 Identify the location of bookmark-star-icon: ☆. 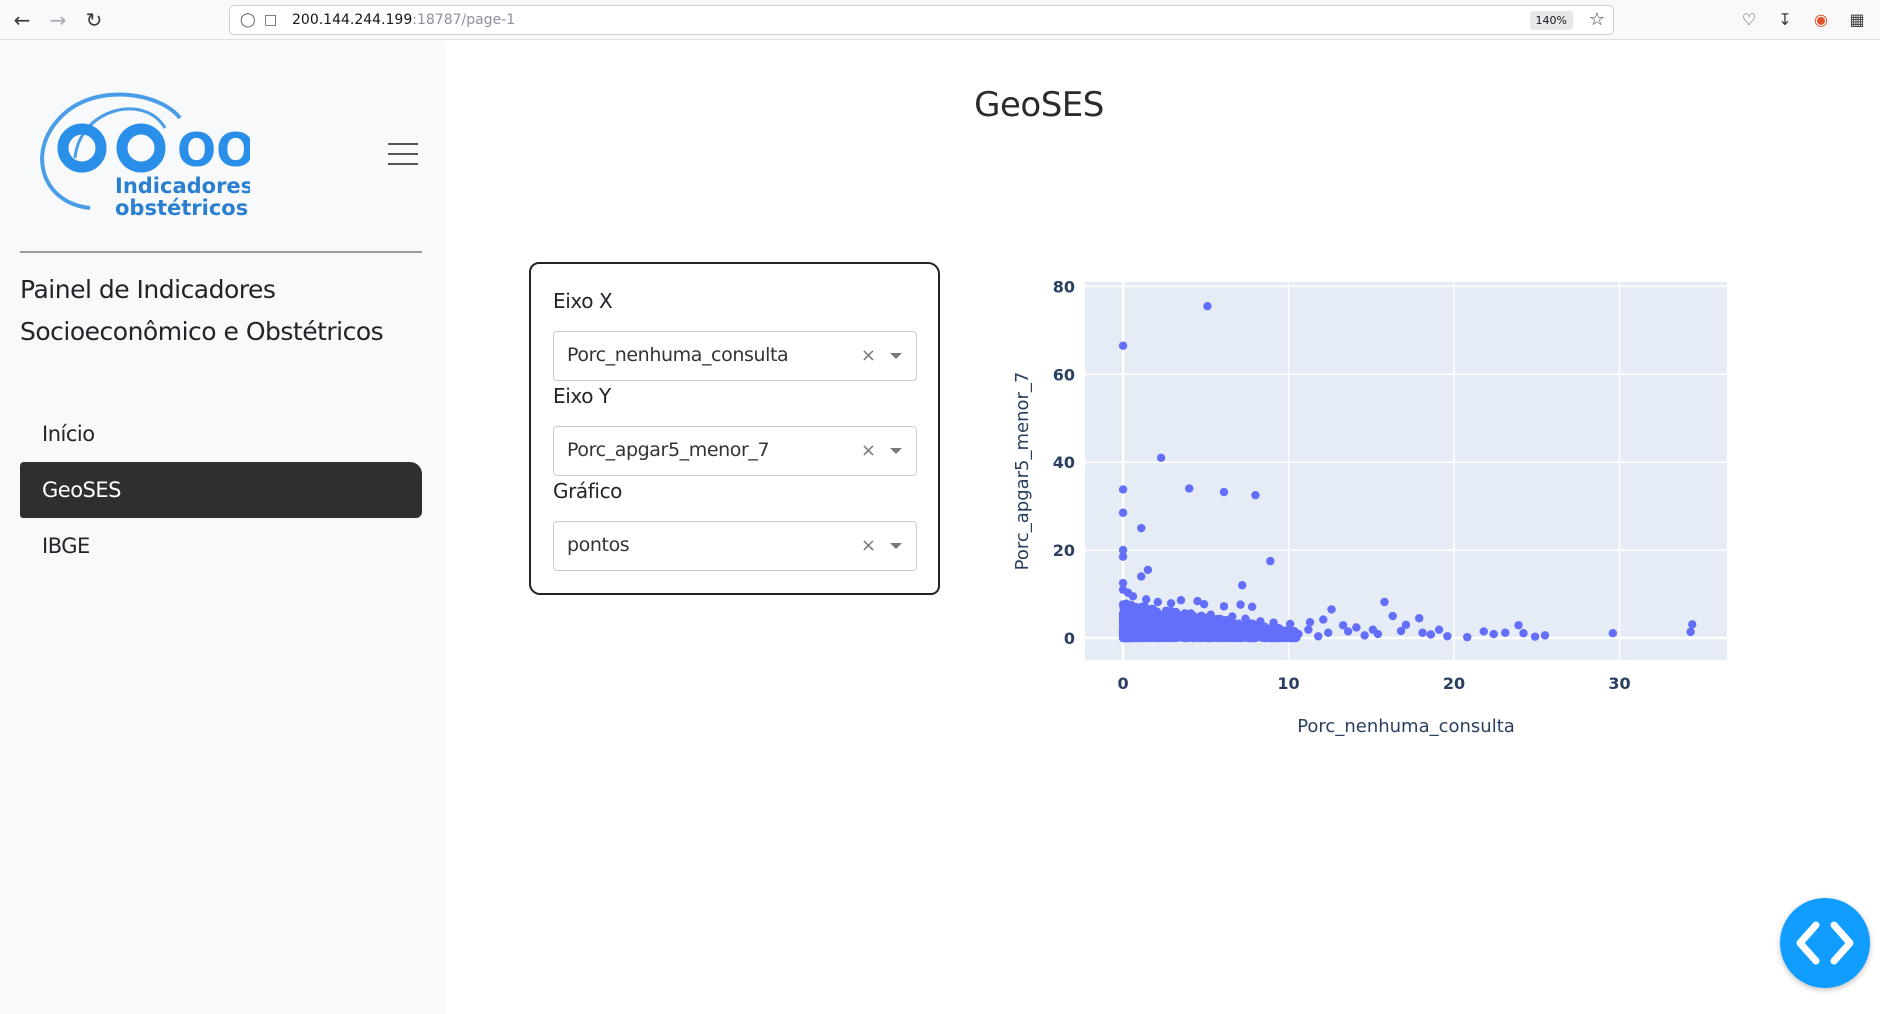
(1596, 19).